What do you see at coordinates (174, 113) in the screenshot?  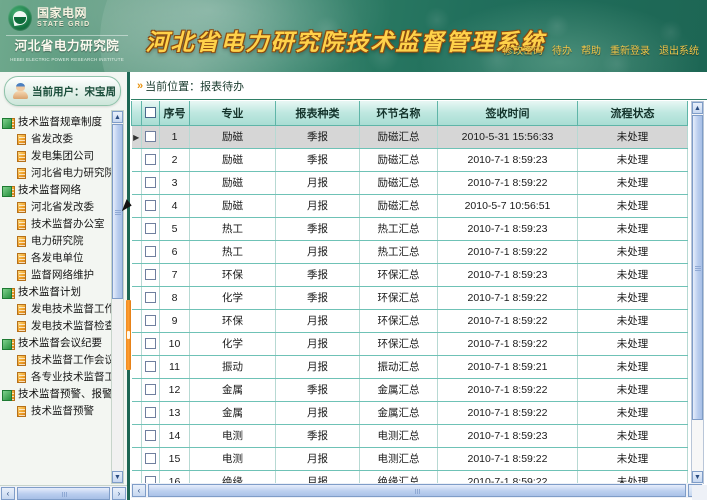 I see `column-header-no: 序号` at bounding box center [174, 113].